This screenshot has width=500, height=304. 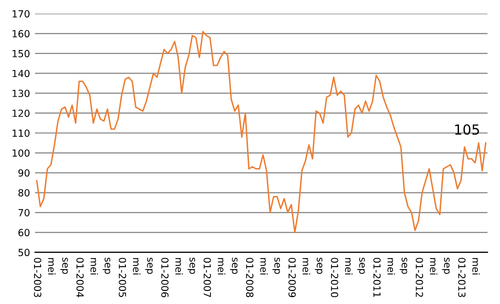 I want to click on x-tick-label: 01-2010, so click(x=334, y=278).